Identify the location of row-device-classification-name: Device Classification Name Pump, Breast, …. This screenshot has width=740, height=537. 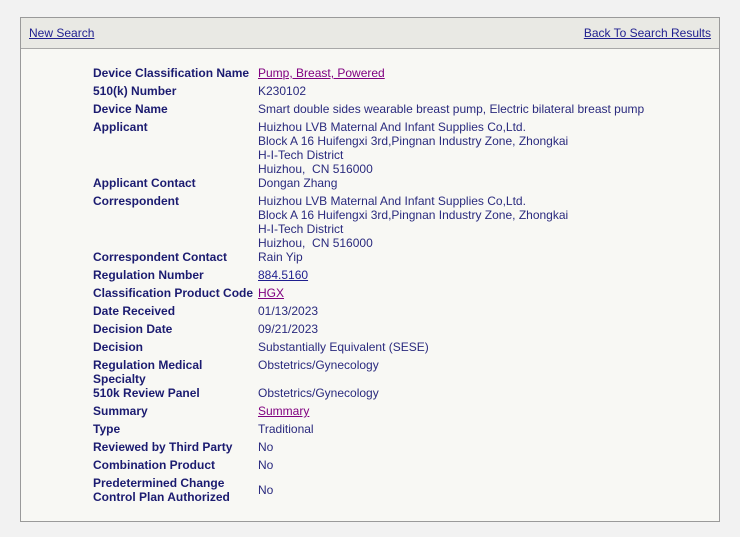
(368, 75).